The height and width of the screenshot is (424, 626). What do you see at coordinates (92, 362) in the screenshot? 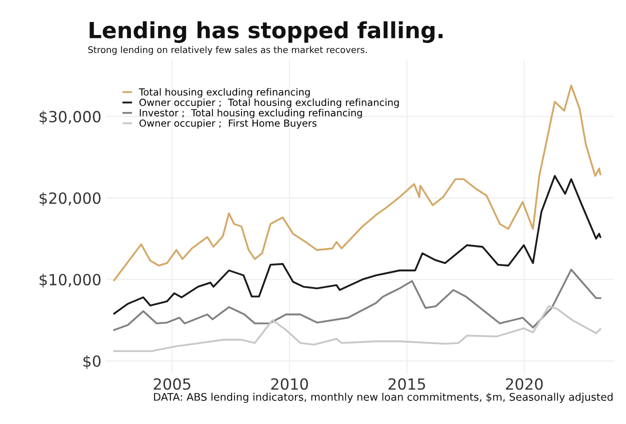
I see `y-tick-label: $0` at bounding box center [92, 362].